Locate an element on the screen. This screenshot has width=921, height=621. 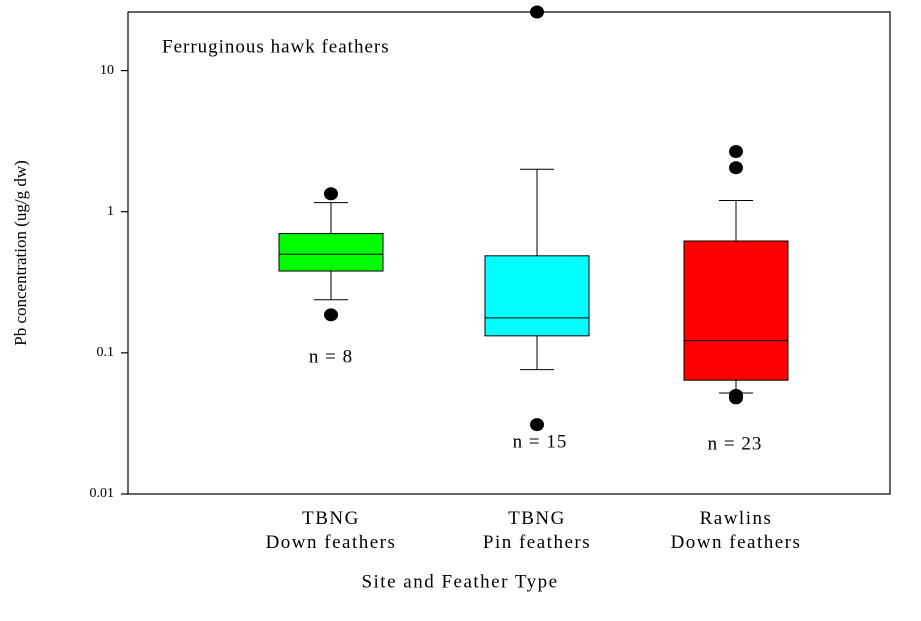
y-tick-label: 0.01 is located at coordinates (102, 493).